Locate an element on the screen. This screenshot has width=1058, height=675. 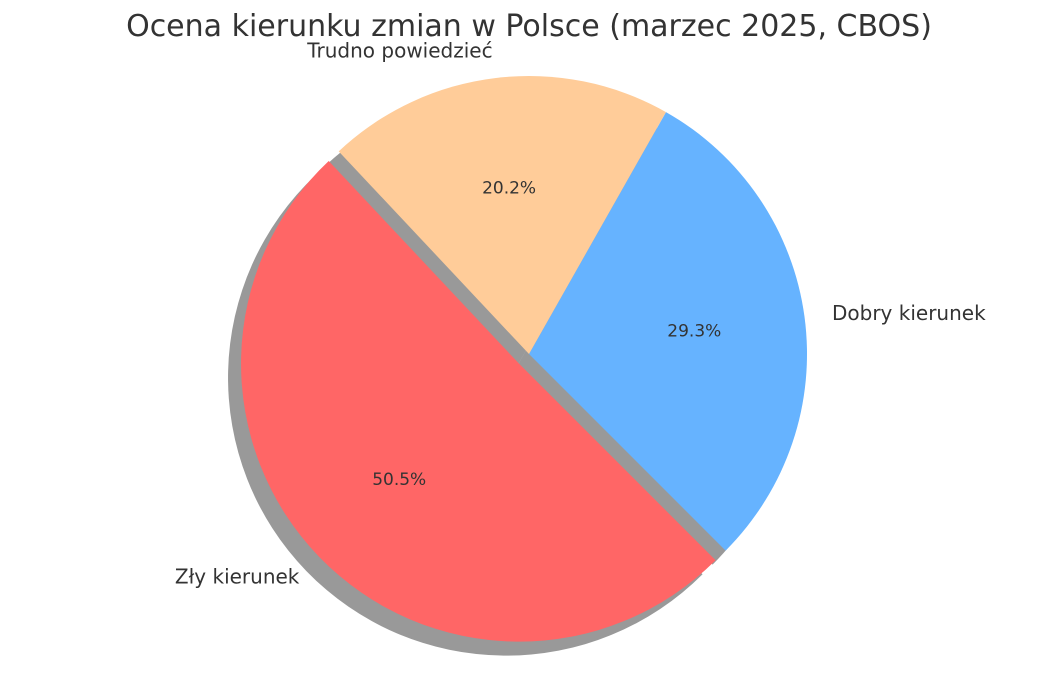
slice-label-trudno-powiedziec: Trudno powiedzieć is located at coordinates (399, 50).